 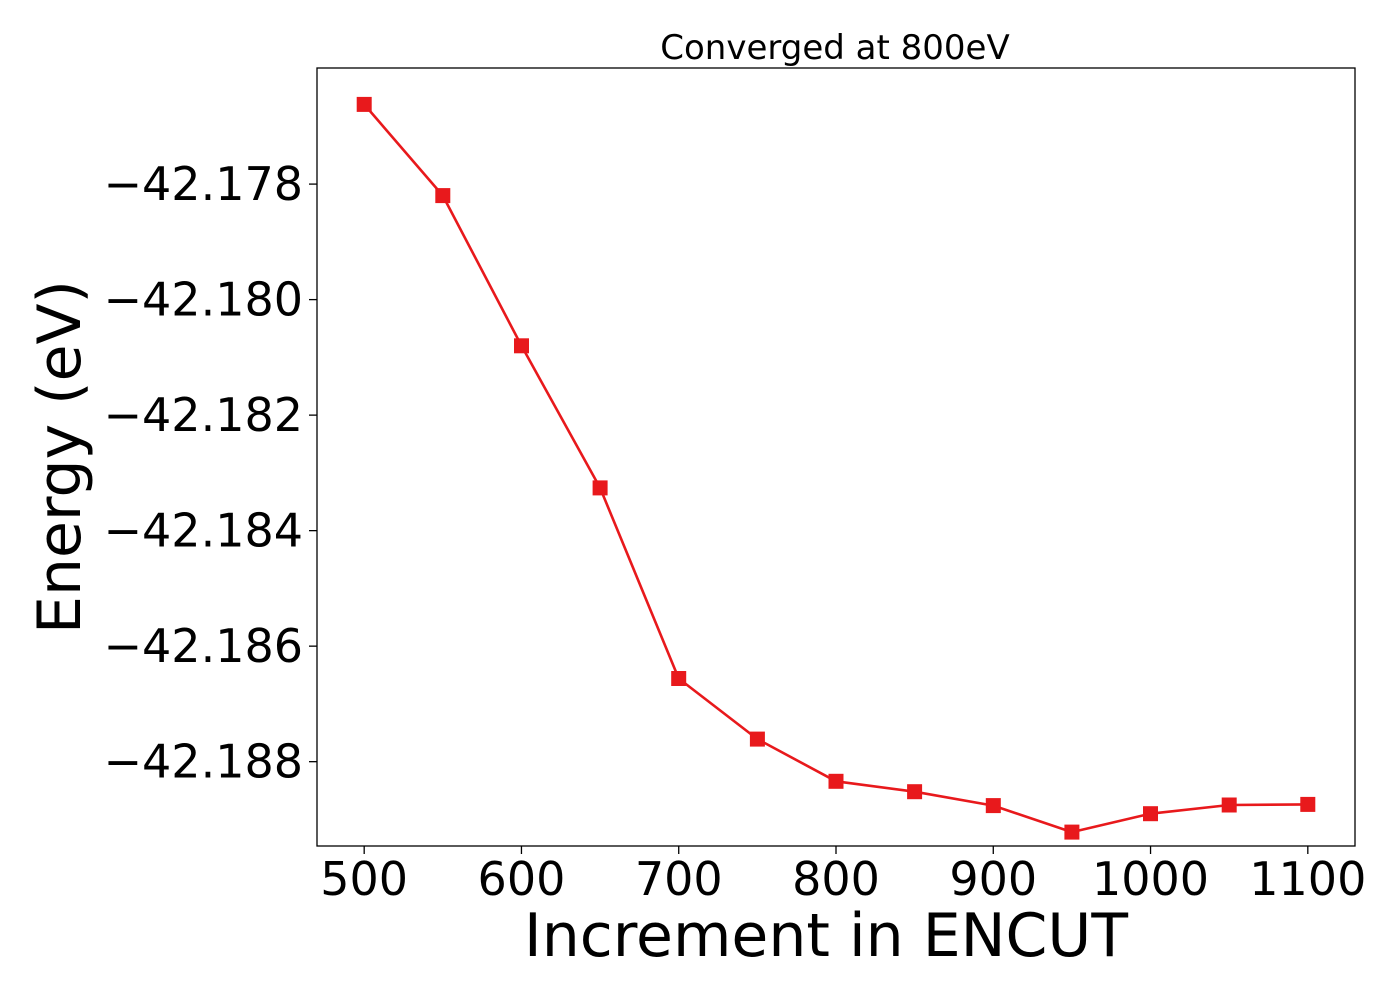 What do you see at coordinates (204, 184) in the screenshot?
I see `y-tick-label: −42.178` at bounding box center [204, 184].